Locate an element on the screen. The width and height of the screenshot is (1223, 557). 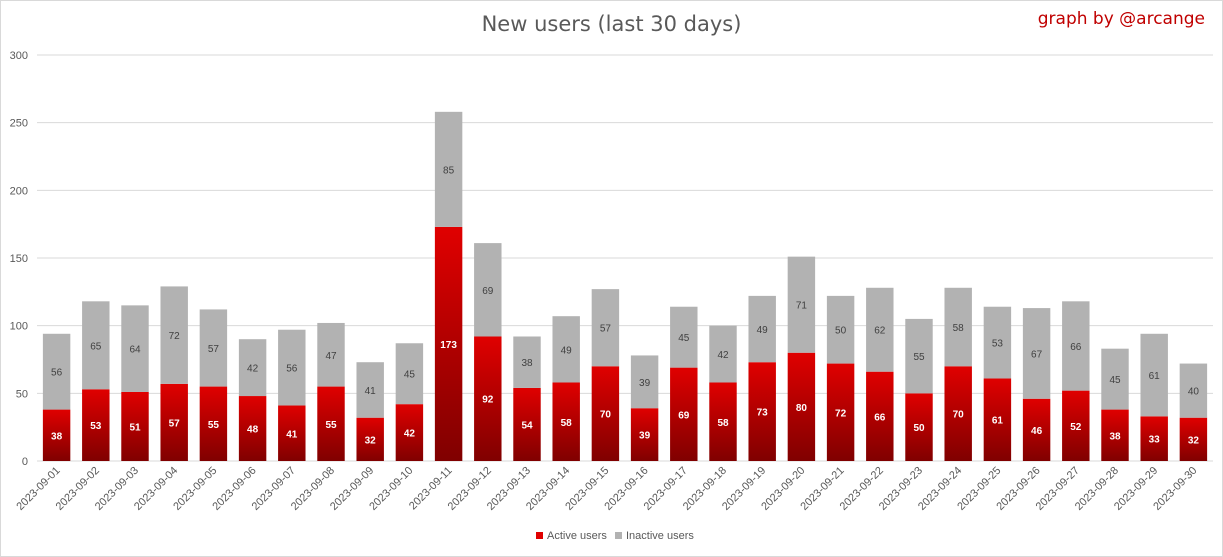
data-label-inactive: 39 is located at coordinates (645, 383).